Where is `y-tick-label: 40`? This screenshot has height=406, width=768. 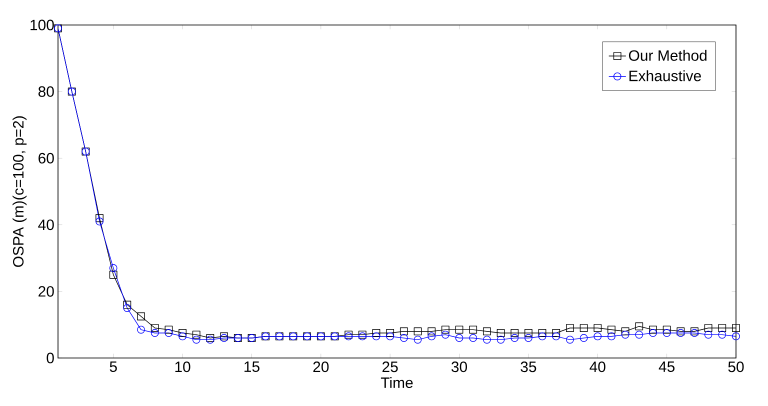 y-tick-label: 40 is located at coordinates (46, 224).